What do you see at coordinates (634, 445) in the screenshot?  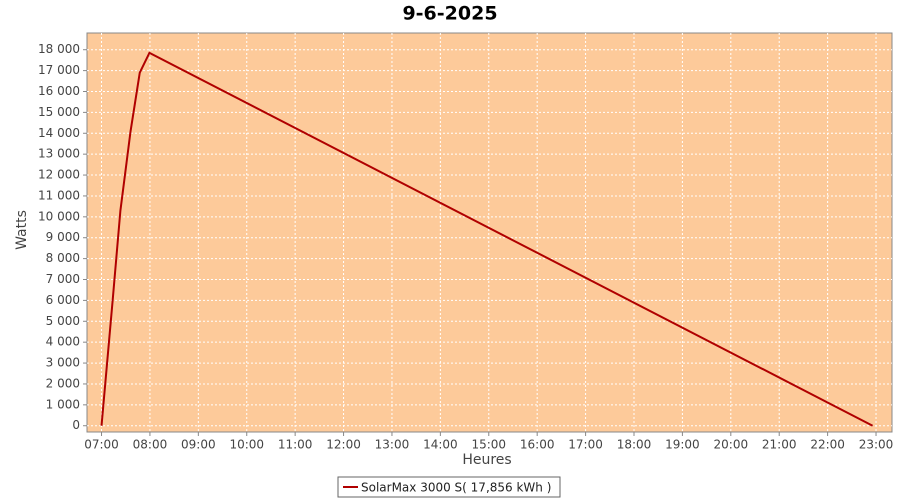 I see `x-tick-label: 18:00` at bounding box center [634, 445].